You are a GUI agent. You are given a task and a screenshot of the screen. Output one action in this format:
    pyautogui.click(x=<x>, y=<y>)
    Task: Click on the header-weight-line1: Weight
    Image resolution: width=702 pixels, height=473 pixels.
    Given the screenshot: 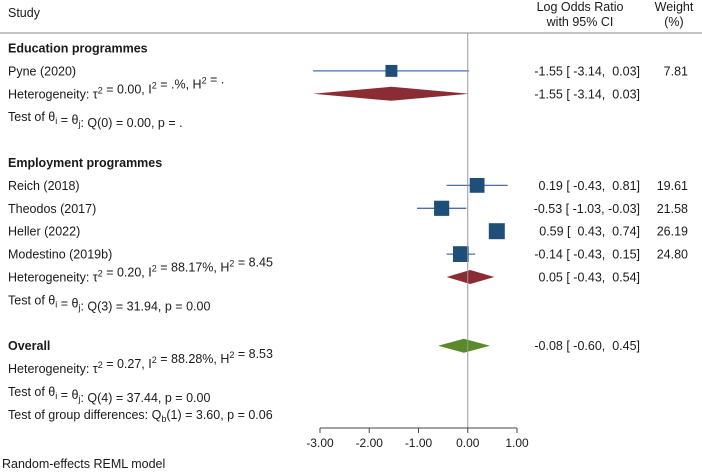 What is the action you would take?
    pyautogui.click(x=674, y=7)
    